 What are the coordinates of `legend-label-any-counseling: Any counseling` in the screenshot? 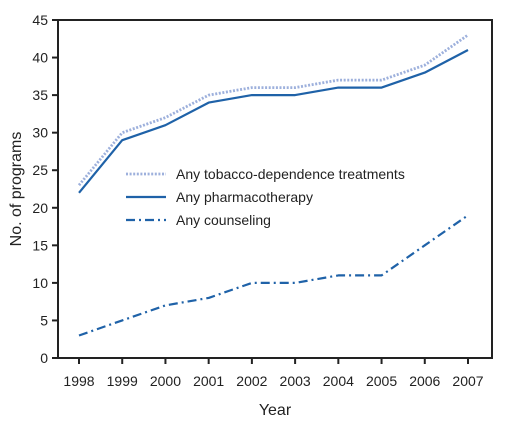 It's located at (223, 220).